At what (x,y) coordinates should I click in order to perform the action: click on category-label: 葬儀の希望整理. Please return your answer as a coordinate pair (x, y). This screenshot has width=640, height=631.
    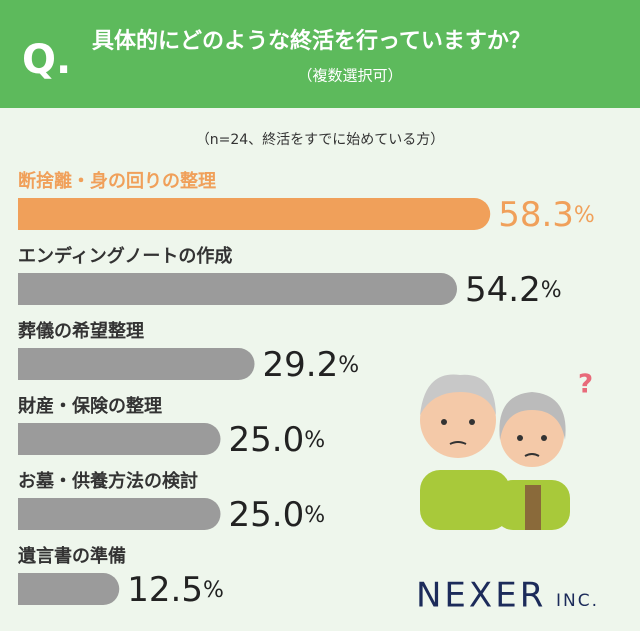
    Looking at the image, I should click on (81, 331).